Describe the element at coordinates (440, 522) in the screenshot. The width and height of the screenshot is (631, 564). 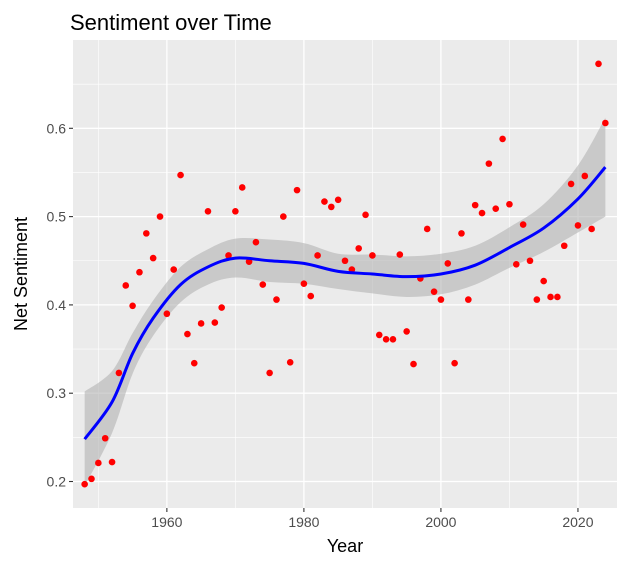
I see `x-tick-label-2: 2000` at that location.